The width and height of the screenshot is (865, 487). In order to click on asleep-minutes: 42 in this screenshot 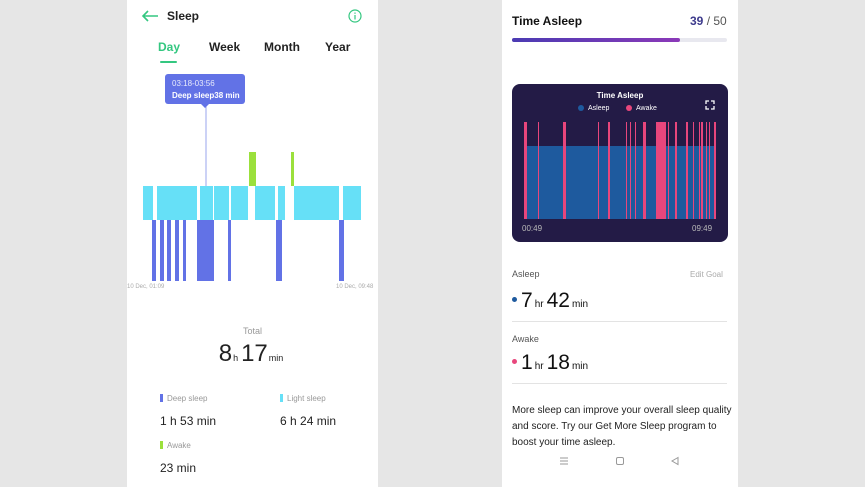, I will do `click(558, 300)`.